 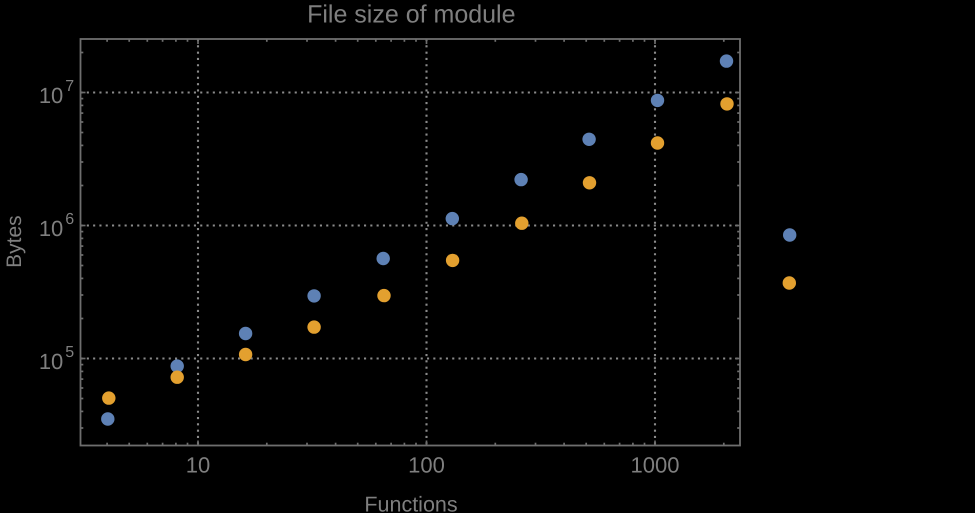 What do you see at coordinates (69, 86) in the screenshot?
I see `svg-text: 7` at bounding box center [69, 86].